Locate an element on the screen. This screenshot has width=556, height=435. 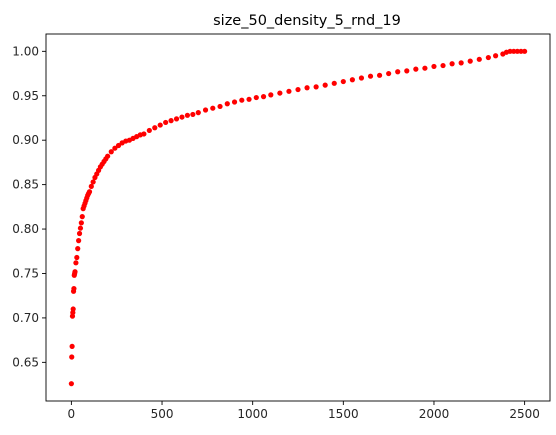
y-tick-label: 1.00 is located at coordinates (25, 51).